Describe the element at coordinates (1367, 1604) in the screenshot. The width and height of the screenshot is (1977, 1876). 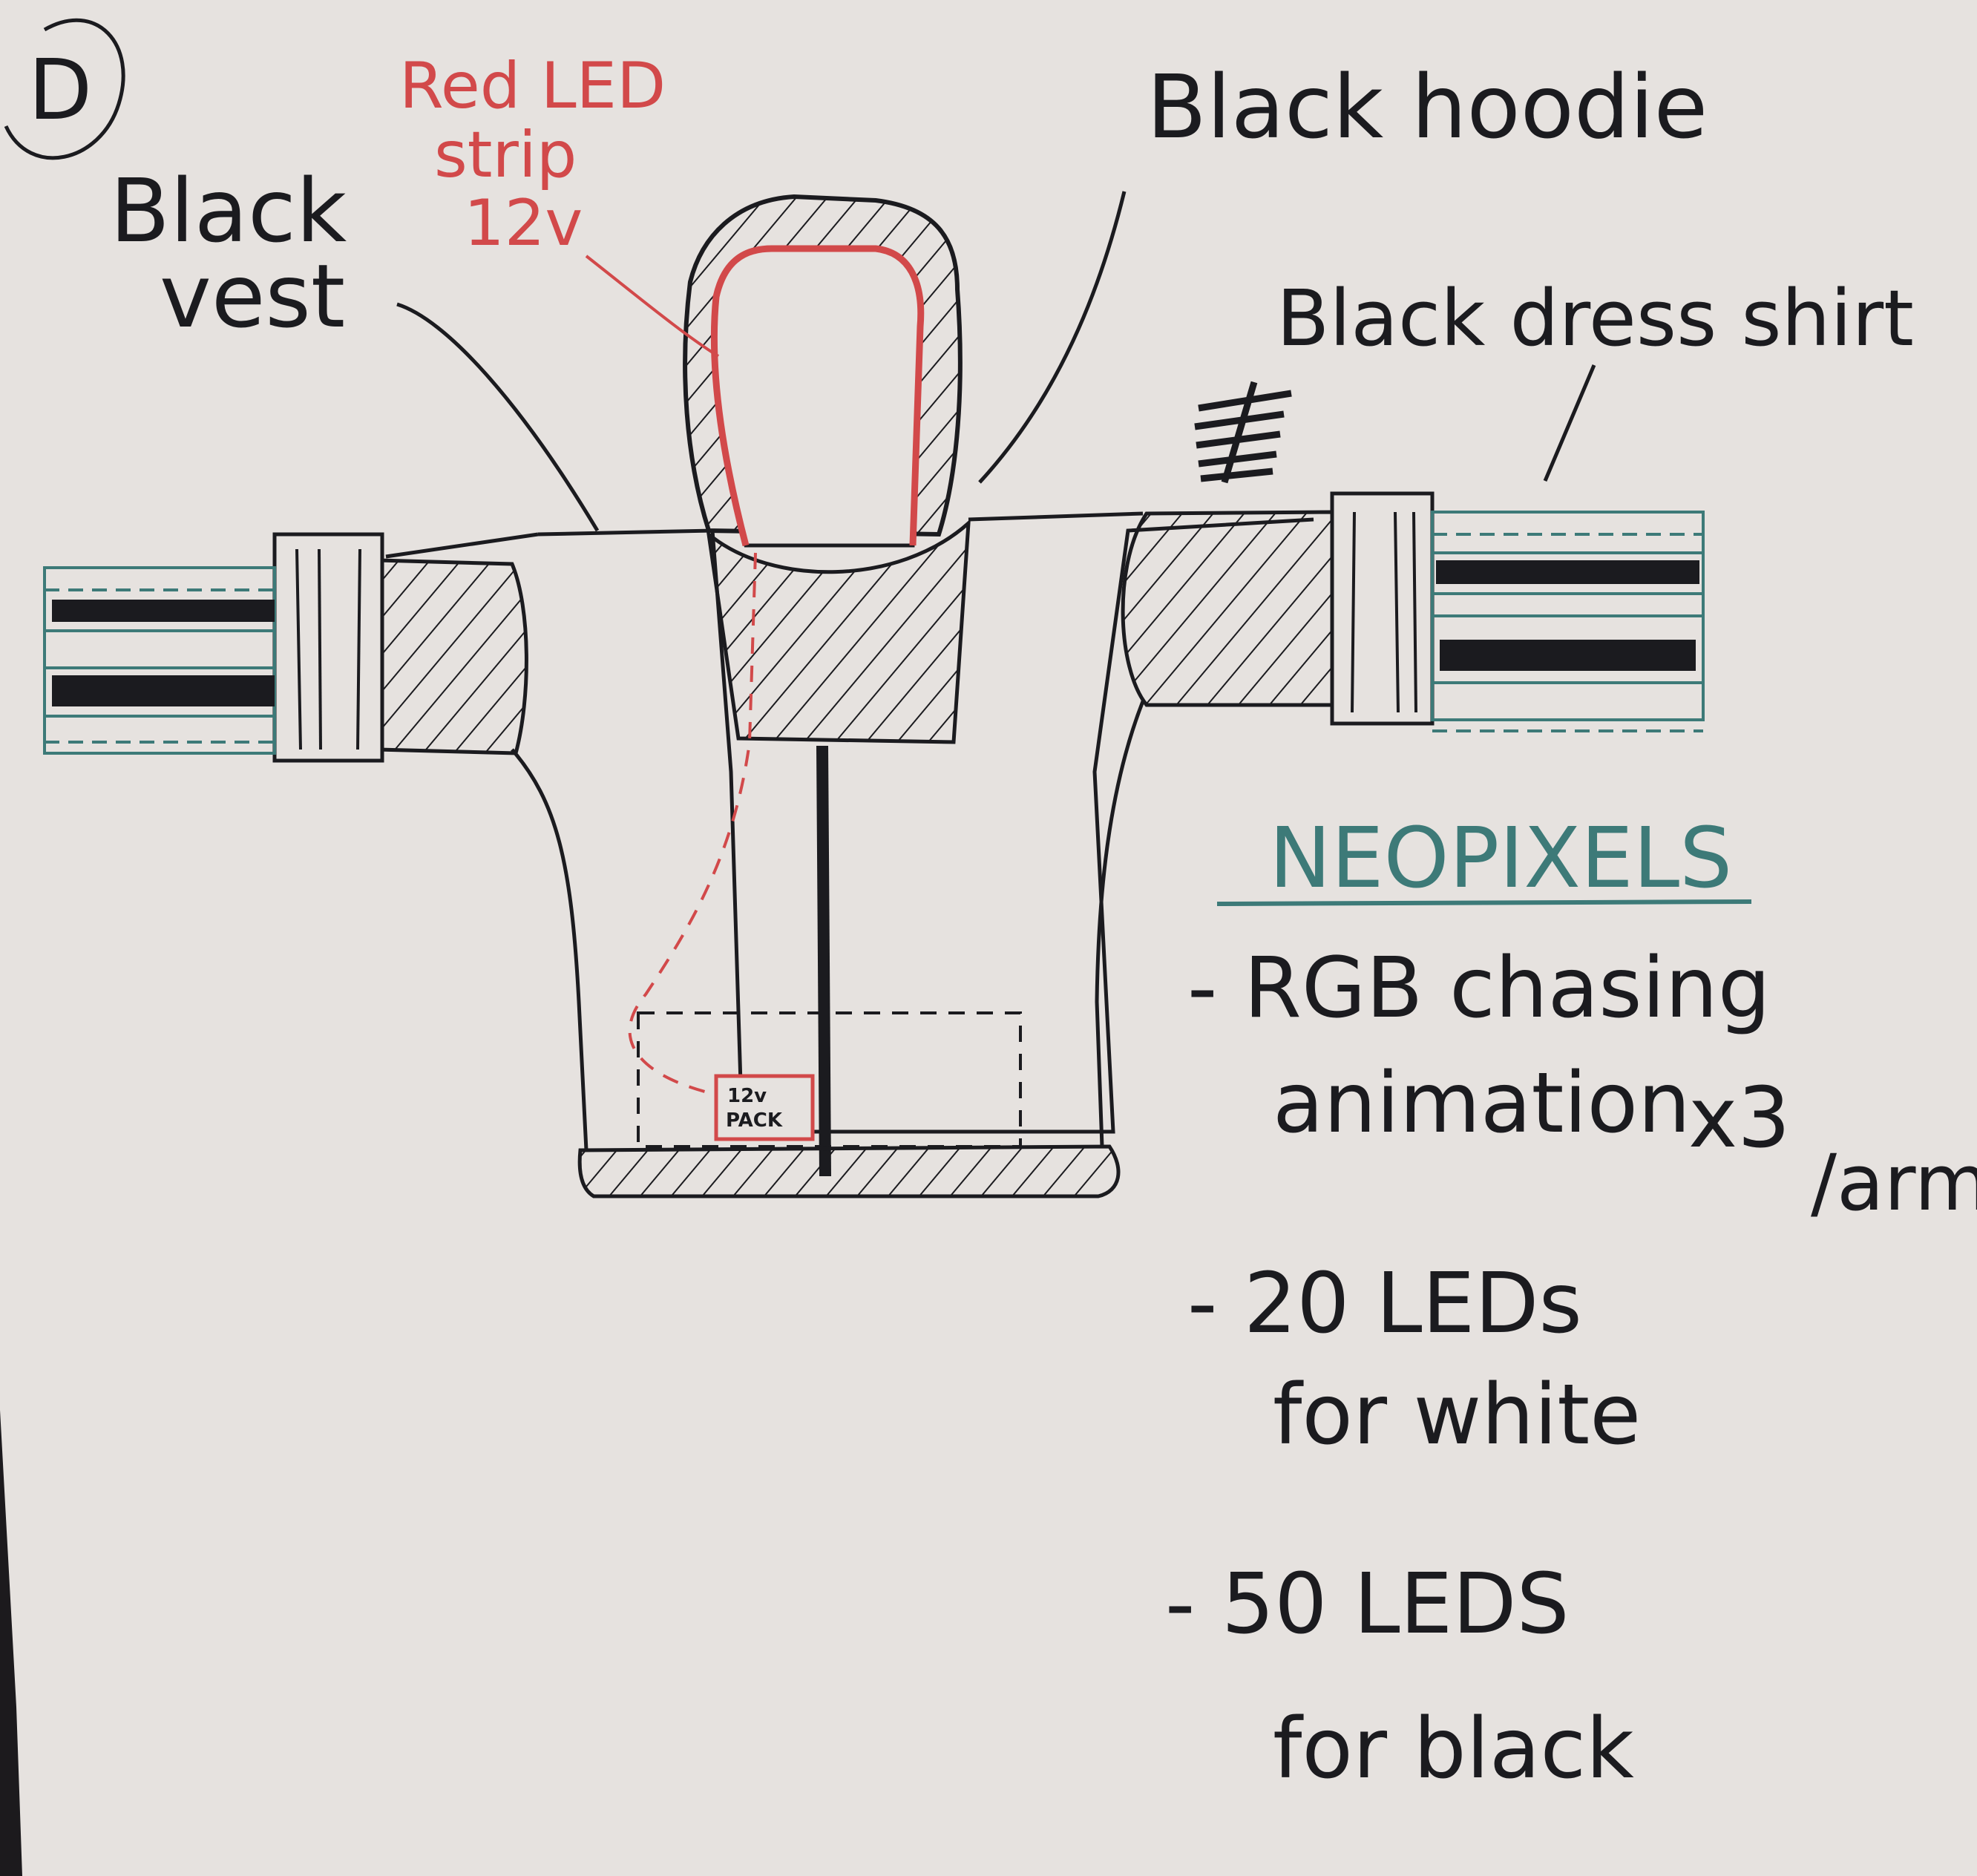
I see `svg-text: - 50 LEDS` at that location.